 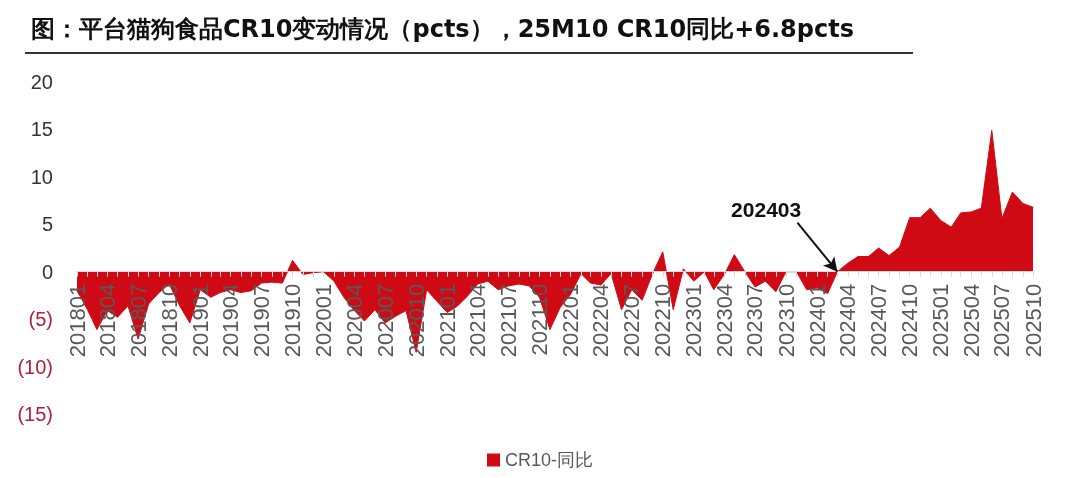 I want to click on x-tick-label: 201907, so click(x=261, y=320).